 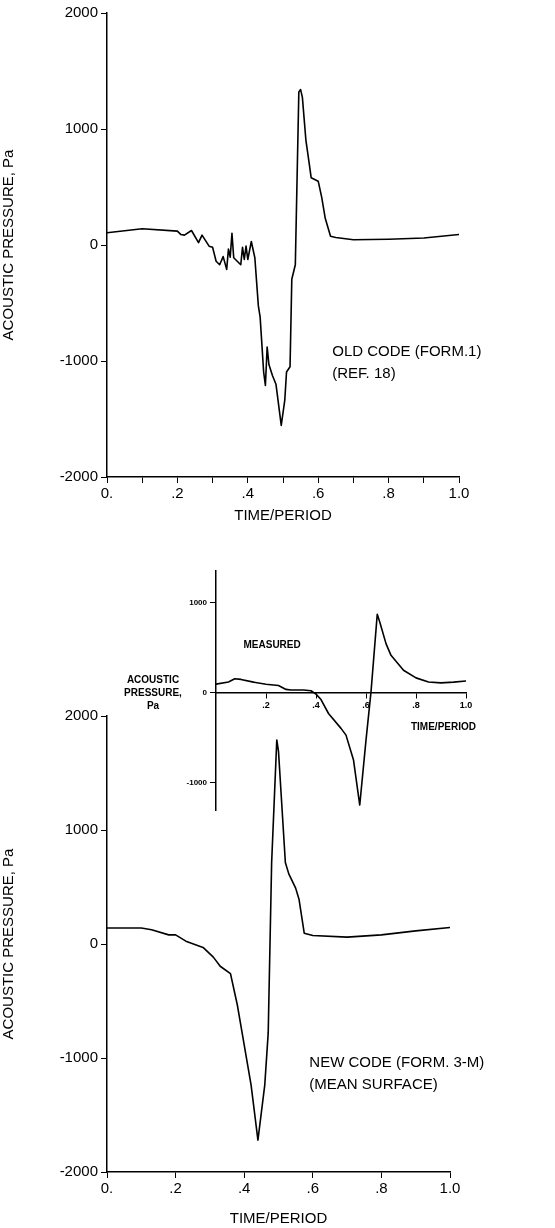 What do you see at coordinates (397, 1061) in the screenshot?
I see `annotation: NEW CODE (FORM. 3-M)` at bounding box center [397, 1061].